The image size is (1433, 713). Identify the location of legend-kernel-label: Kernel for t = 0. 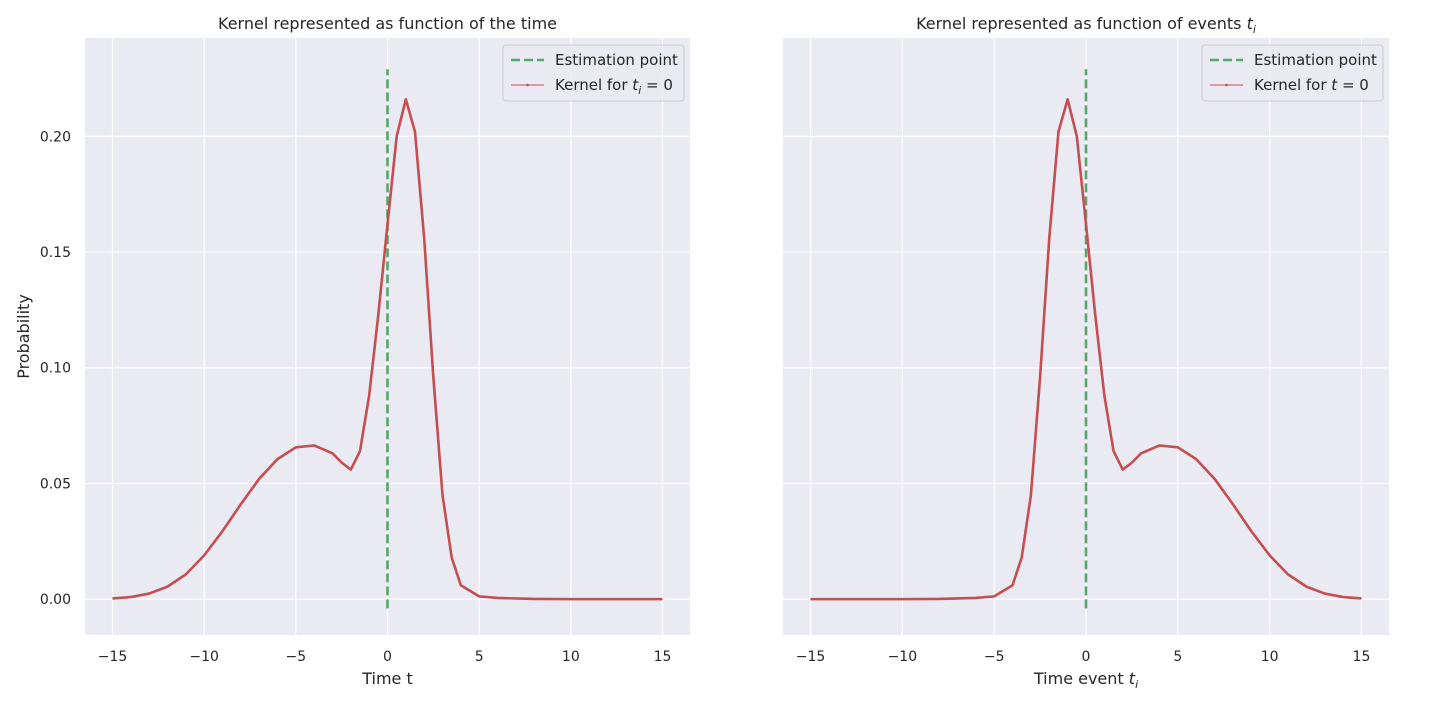
(1311, 85).